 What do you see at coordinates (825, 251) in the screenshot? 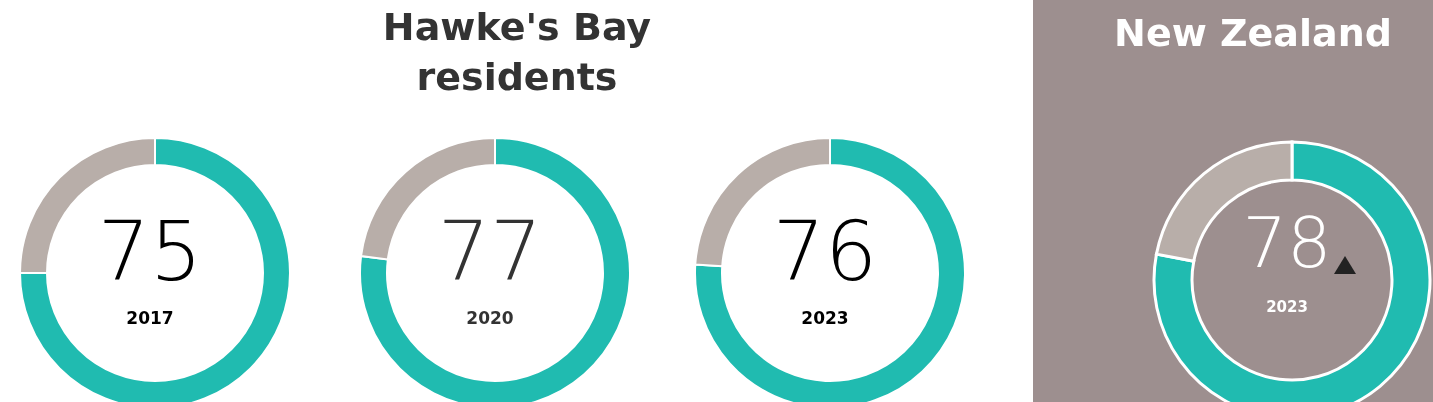
I see `data-label: 76` at bounding box center [825, 251].